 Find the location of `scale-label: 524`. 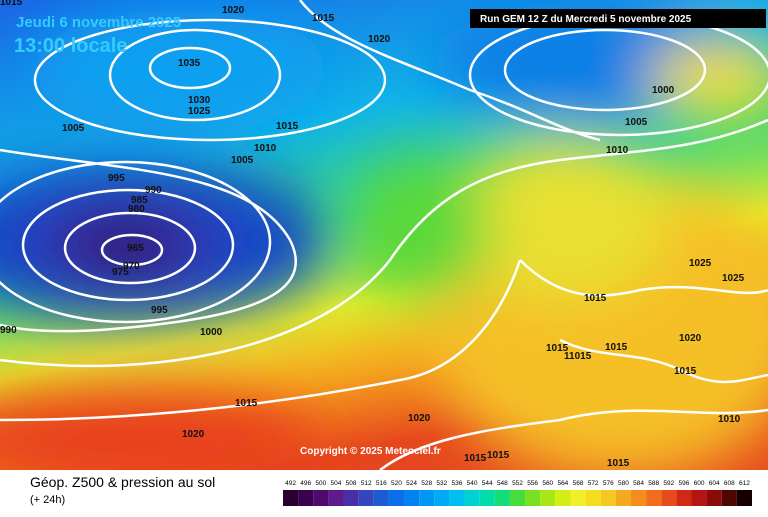

scale-label: 524 is located at coordinates (411, 483).